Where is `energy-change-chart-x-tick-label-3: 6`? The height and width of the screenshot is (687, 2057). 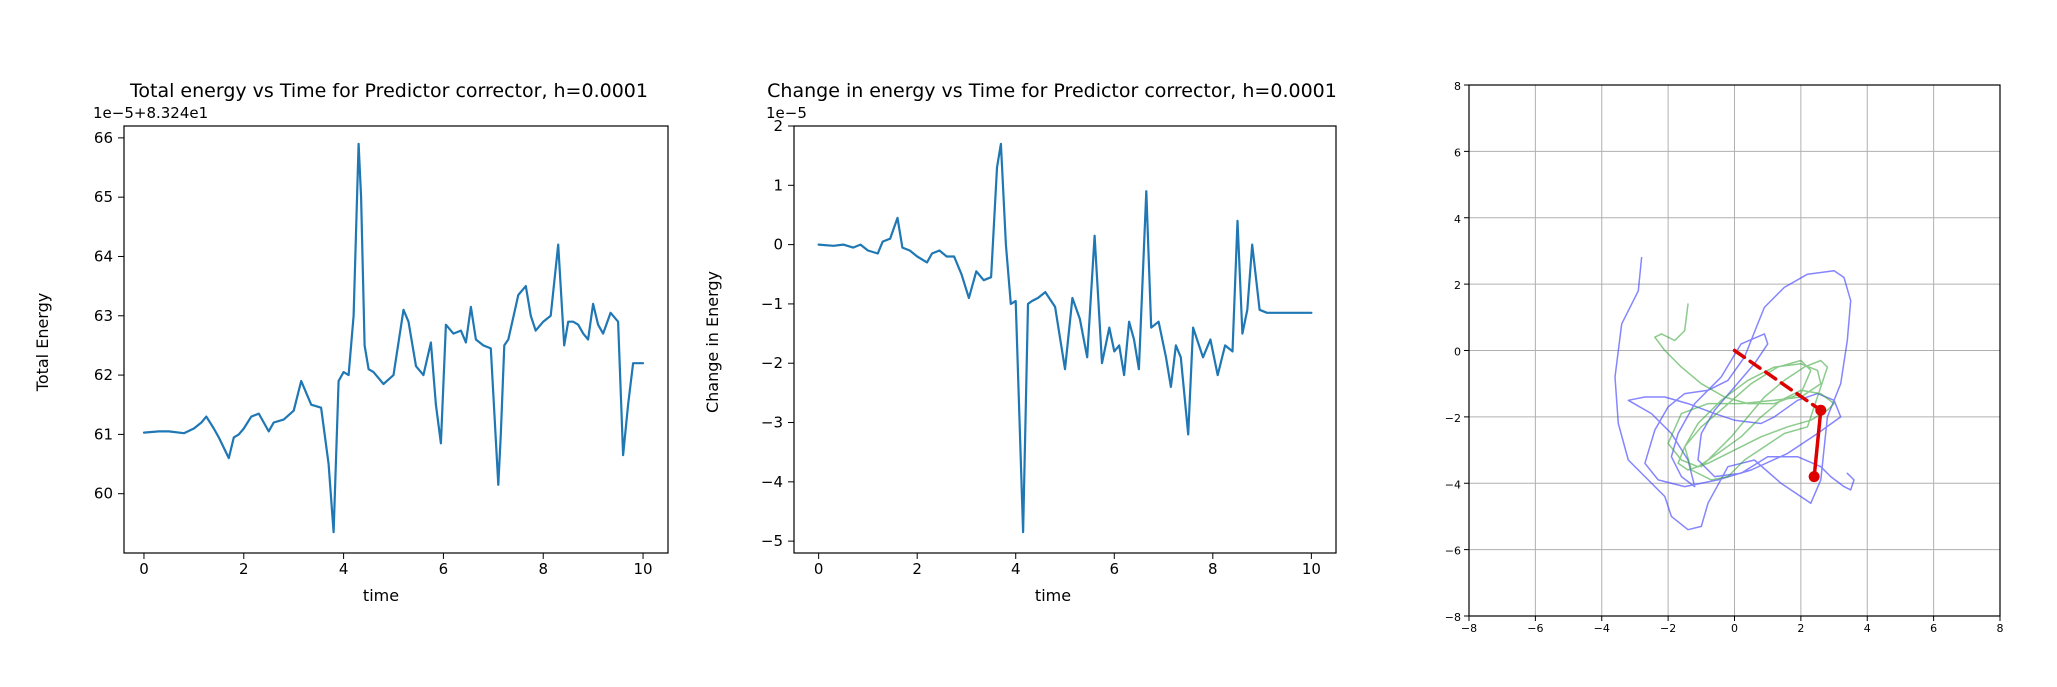
energy-change-chart-x-tick-label-3: 6 is located at coordinates (1114, 569).